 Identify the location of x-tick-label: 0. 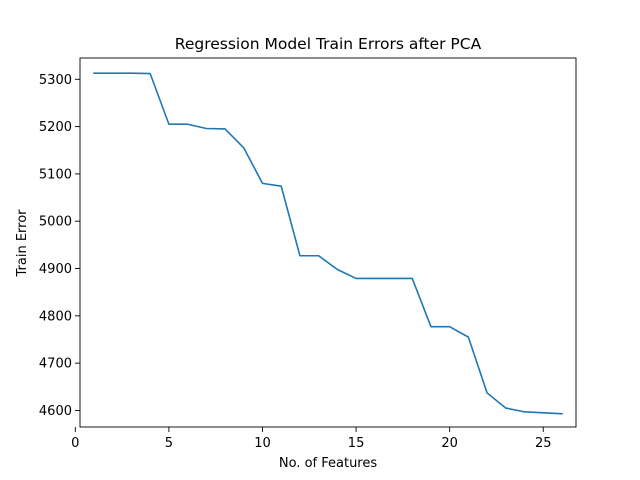
(75, 443).